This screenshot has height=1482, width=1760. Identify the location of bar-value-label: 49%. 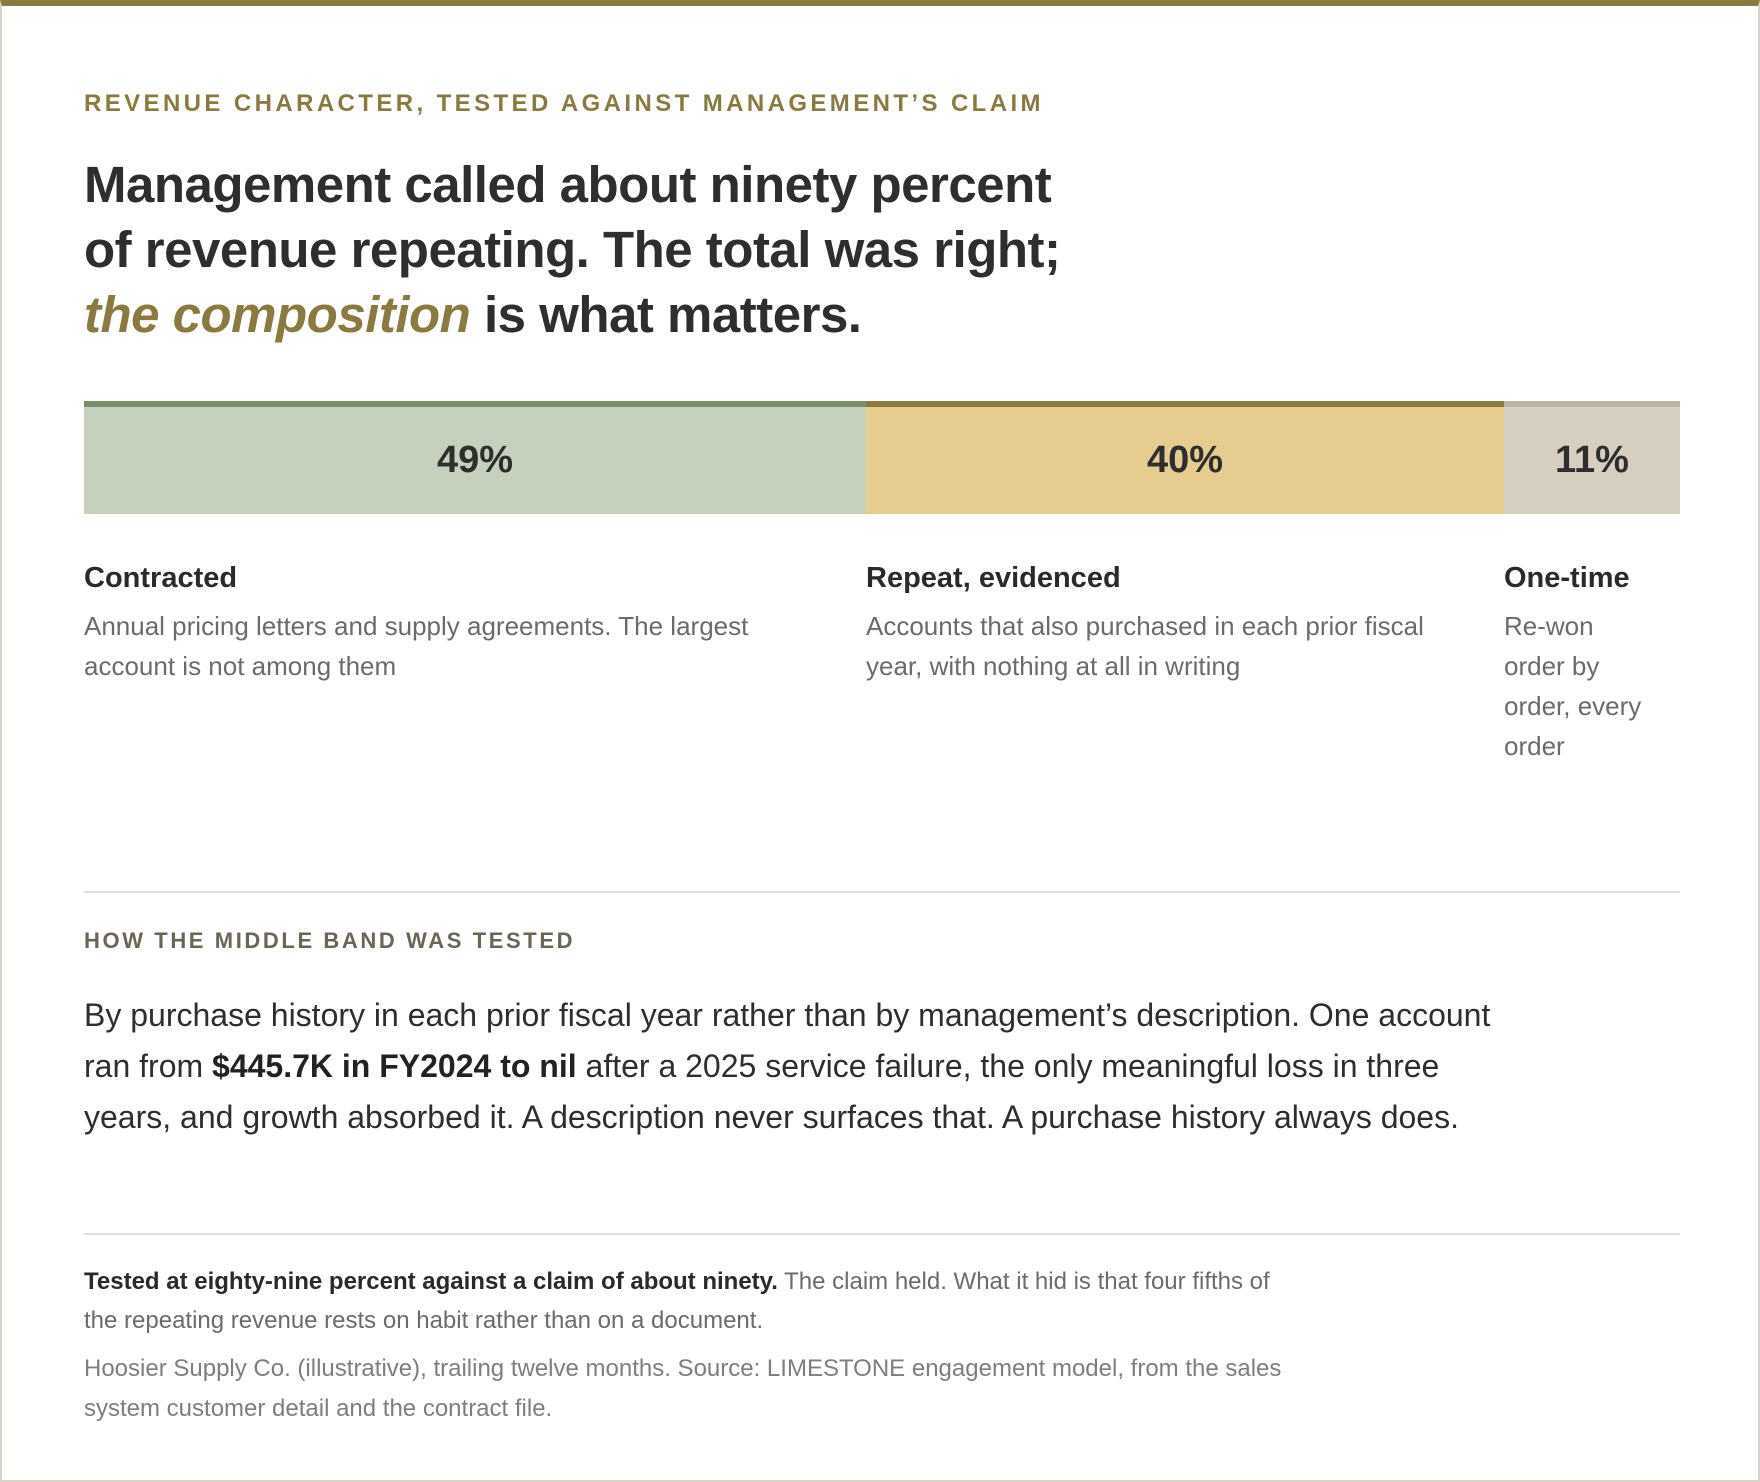
(475, 460).